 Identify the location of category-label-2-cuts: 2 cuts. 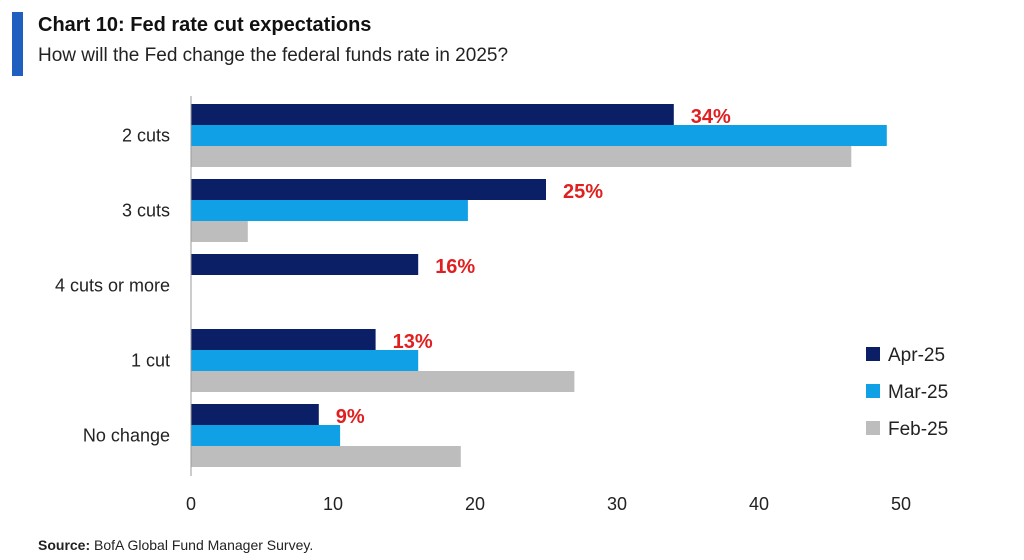
(146, 136).